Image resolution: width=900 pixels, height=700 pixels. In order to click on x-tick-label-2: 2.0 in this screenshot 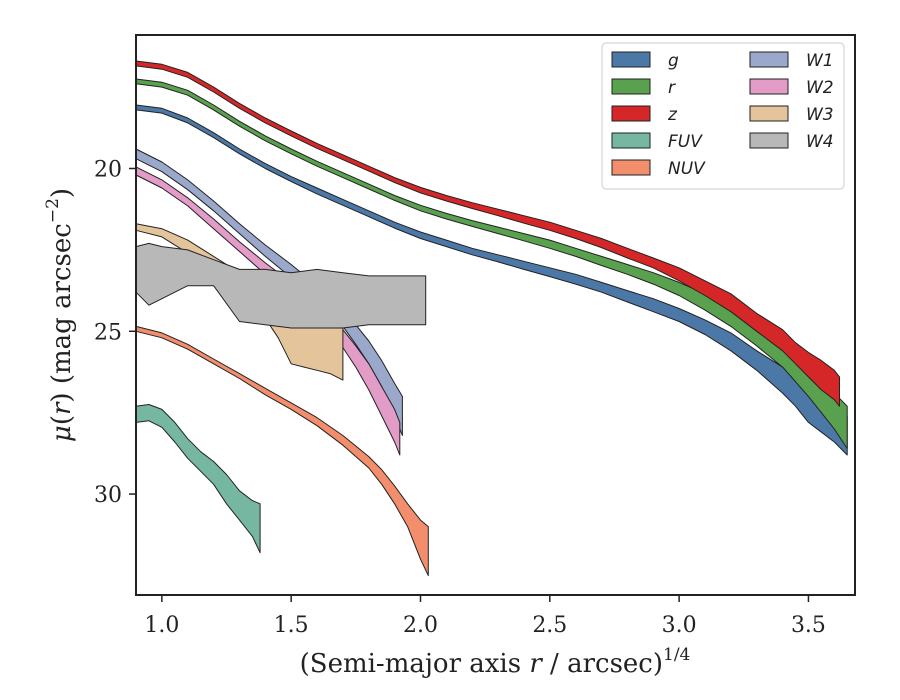, I will do `click(420, 625)`.